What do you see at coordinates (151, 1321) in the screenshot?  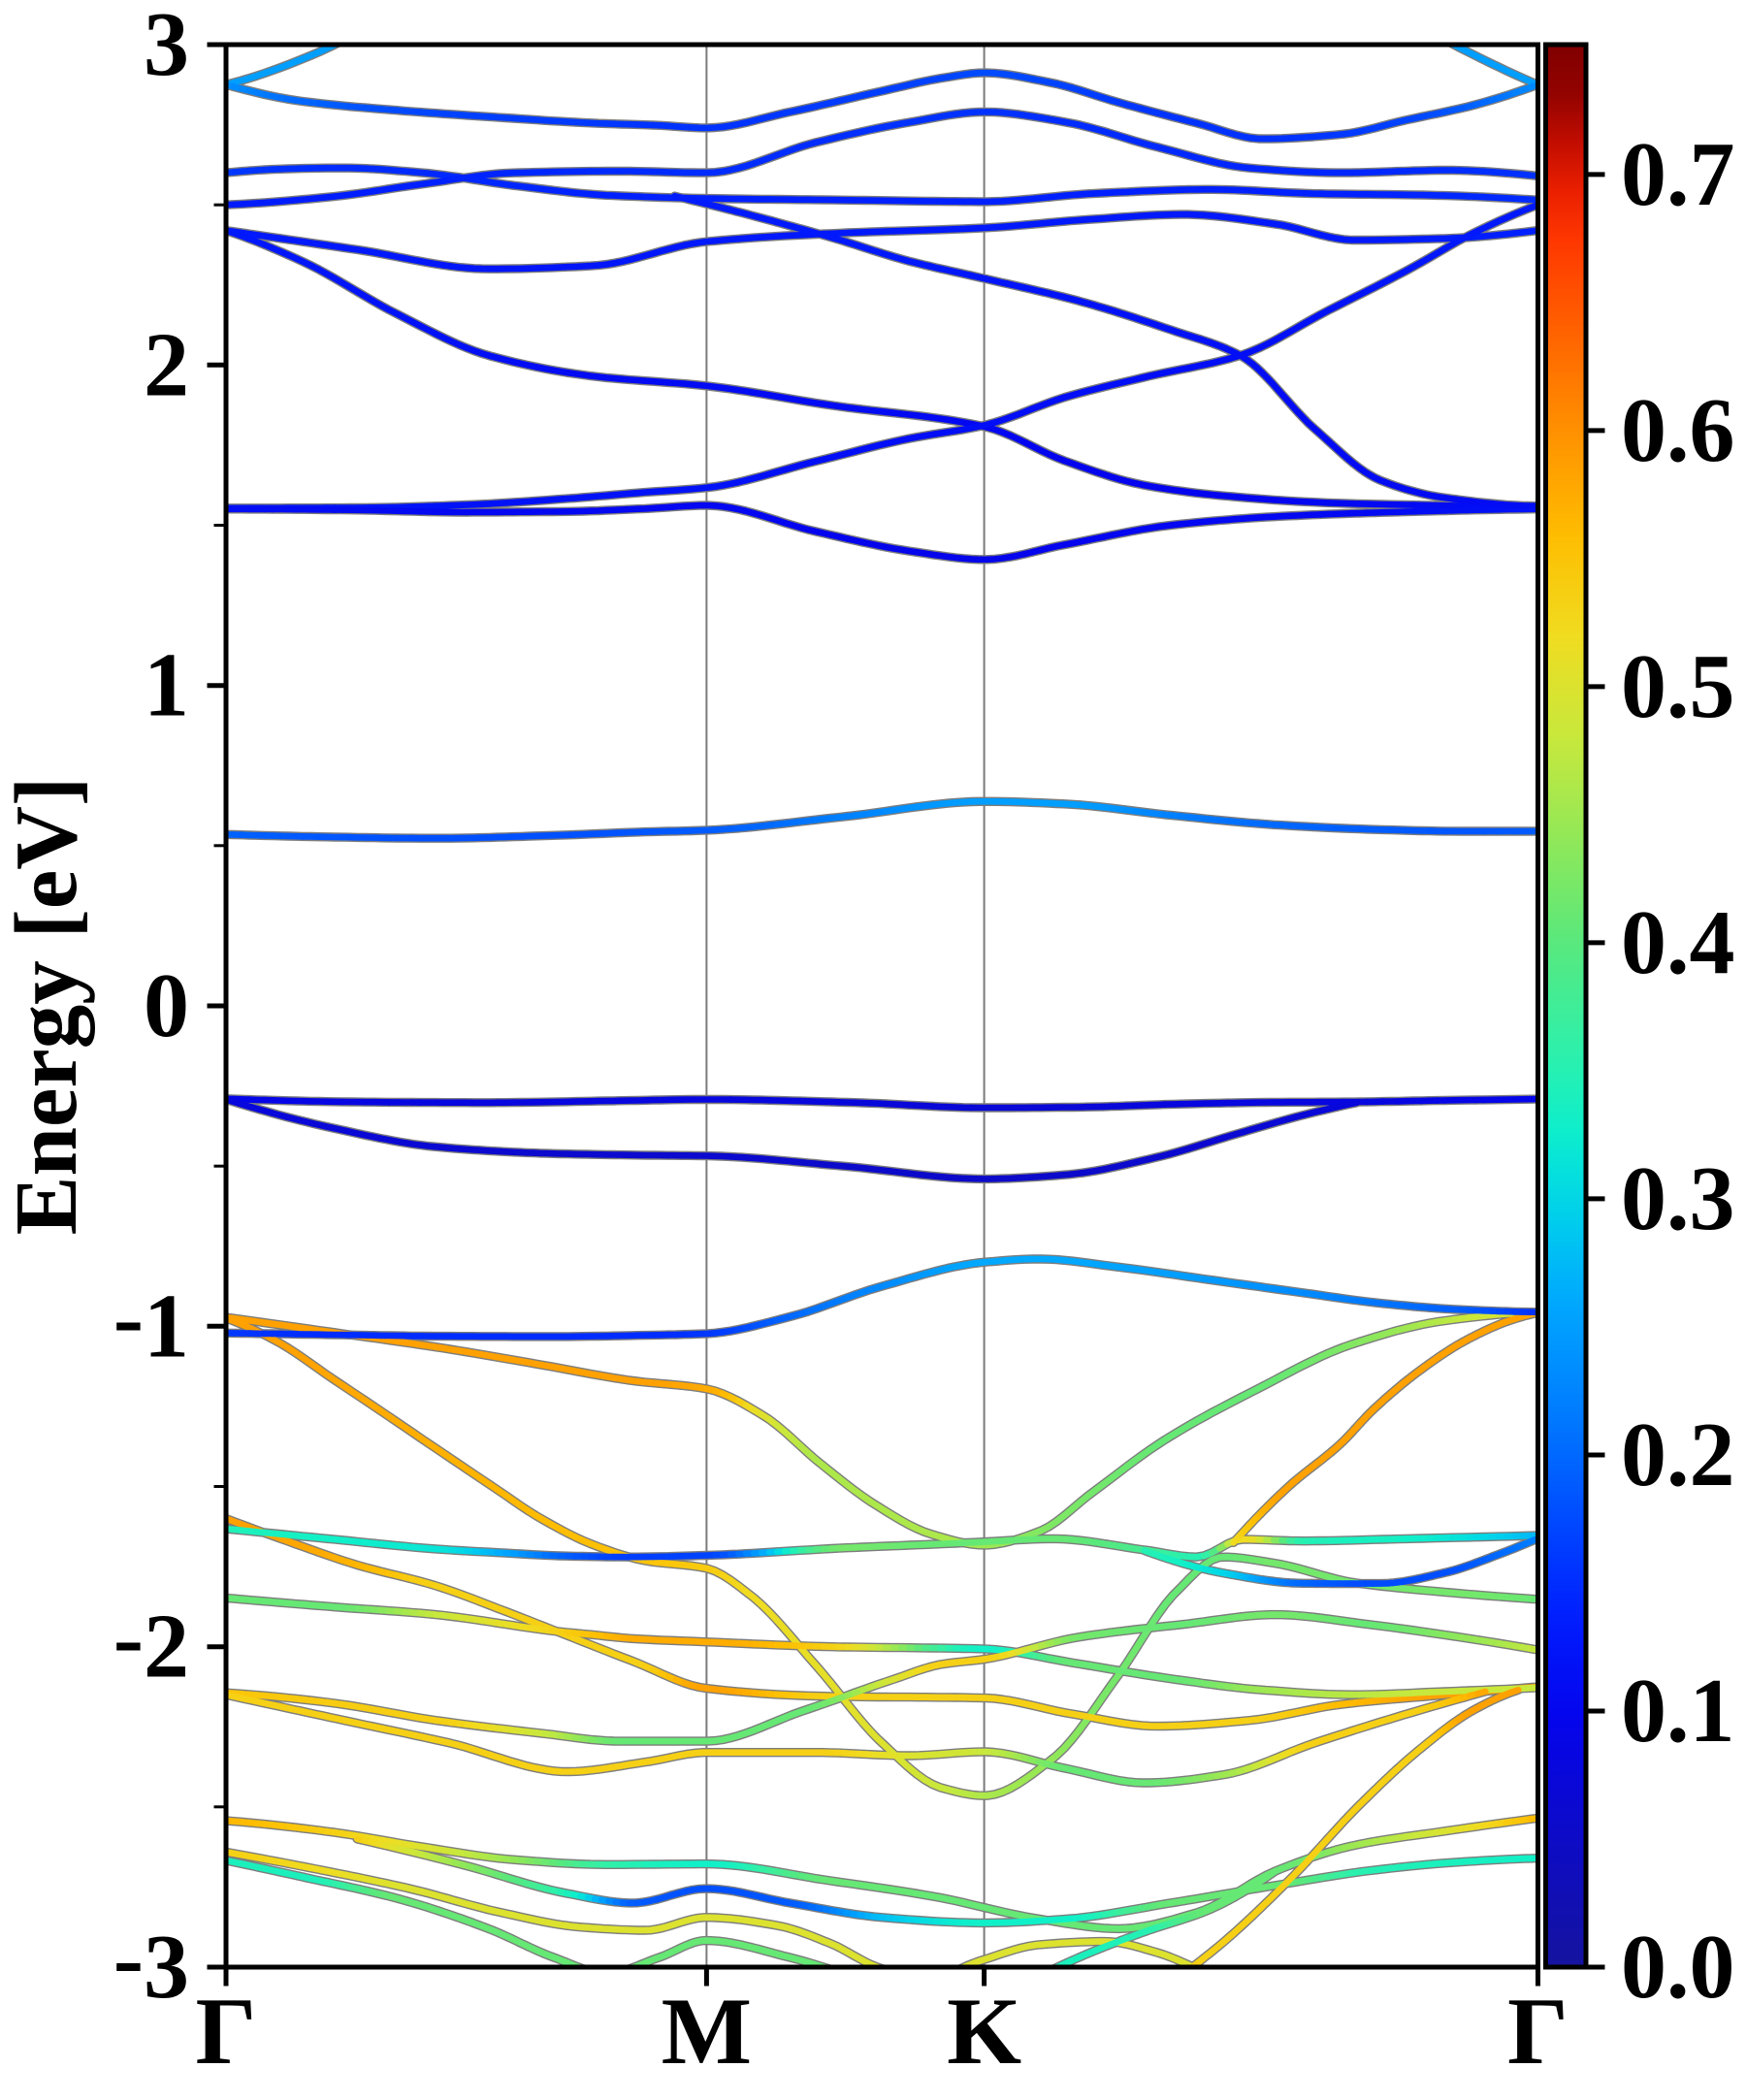 I see `svg-text: -1` at bounding box center [151, 1321].